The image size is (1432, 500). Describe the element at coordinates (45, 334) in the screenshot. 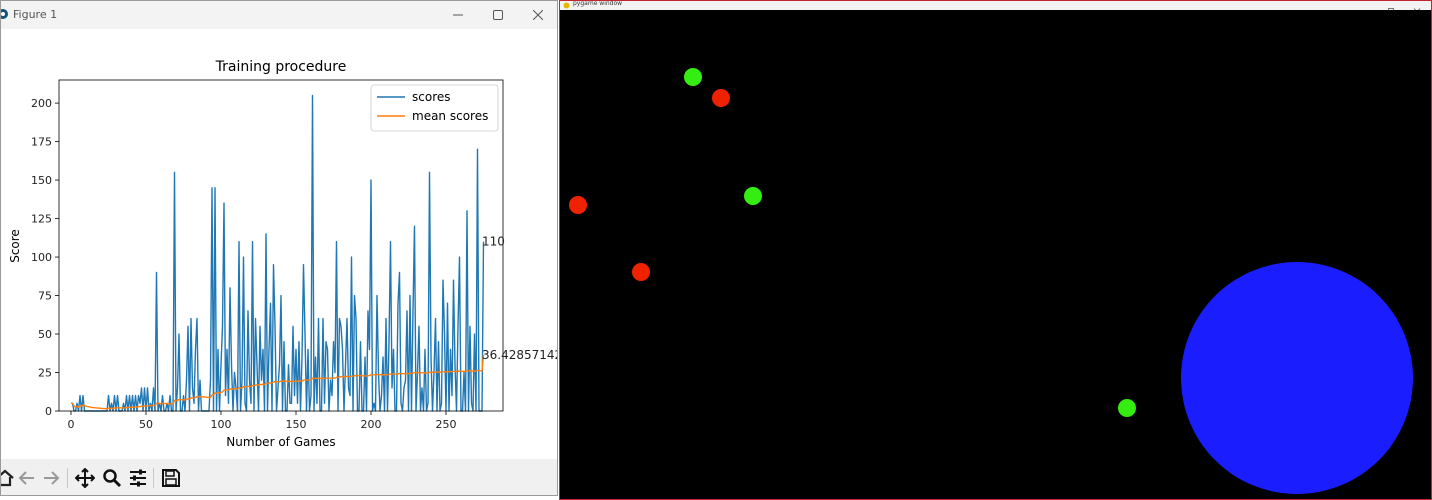

I see `y-tick-label: 50` at that location.